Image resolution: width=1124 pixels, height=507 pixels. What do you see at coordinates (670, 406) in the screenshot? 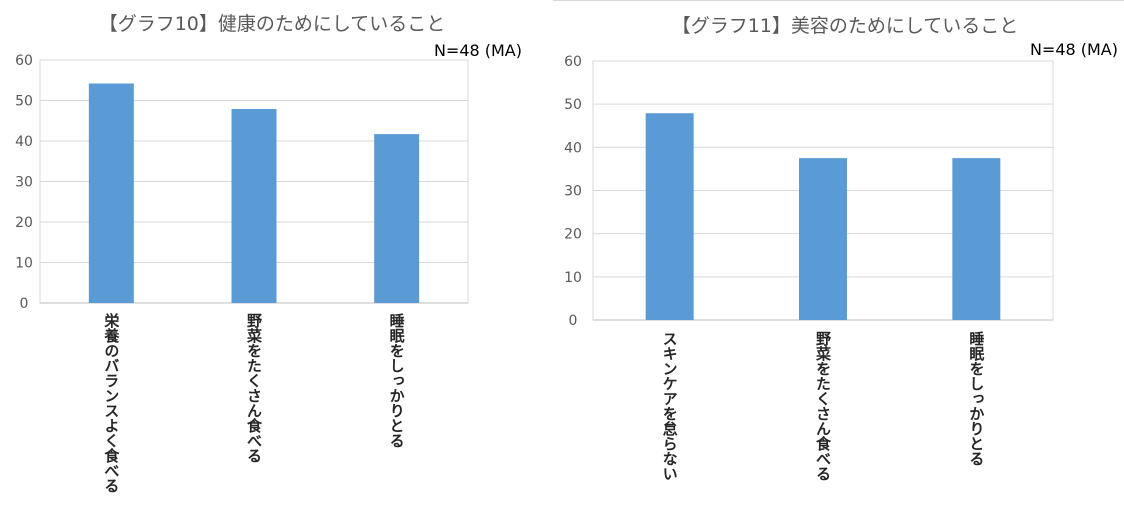
I see `category-label: スキンケアを怠らない` at bounding box center [670, 406].